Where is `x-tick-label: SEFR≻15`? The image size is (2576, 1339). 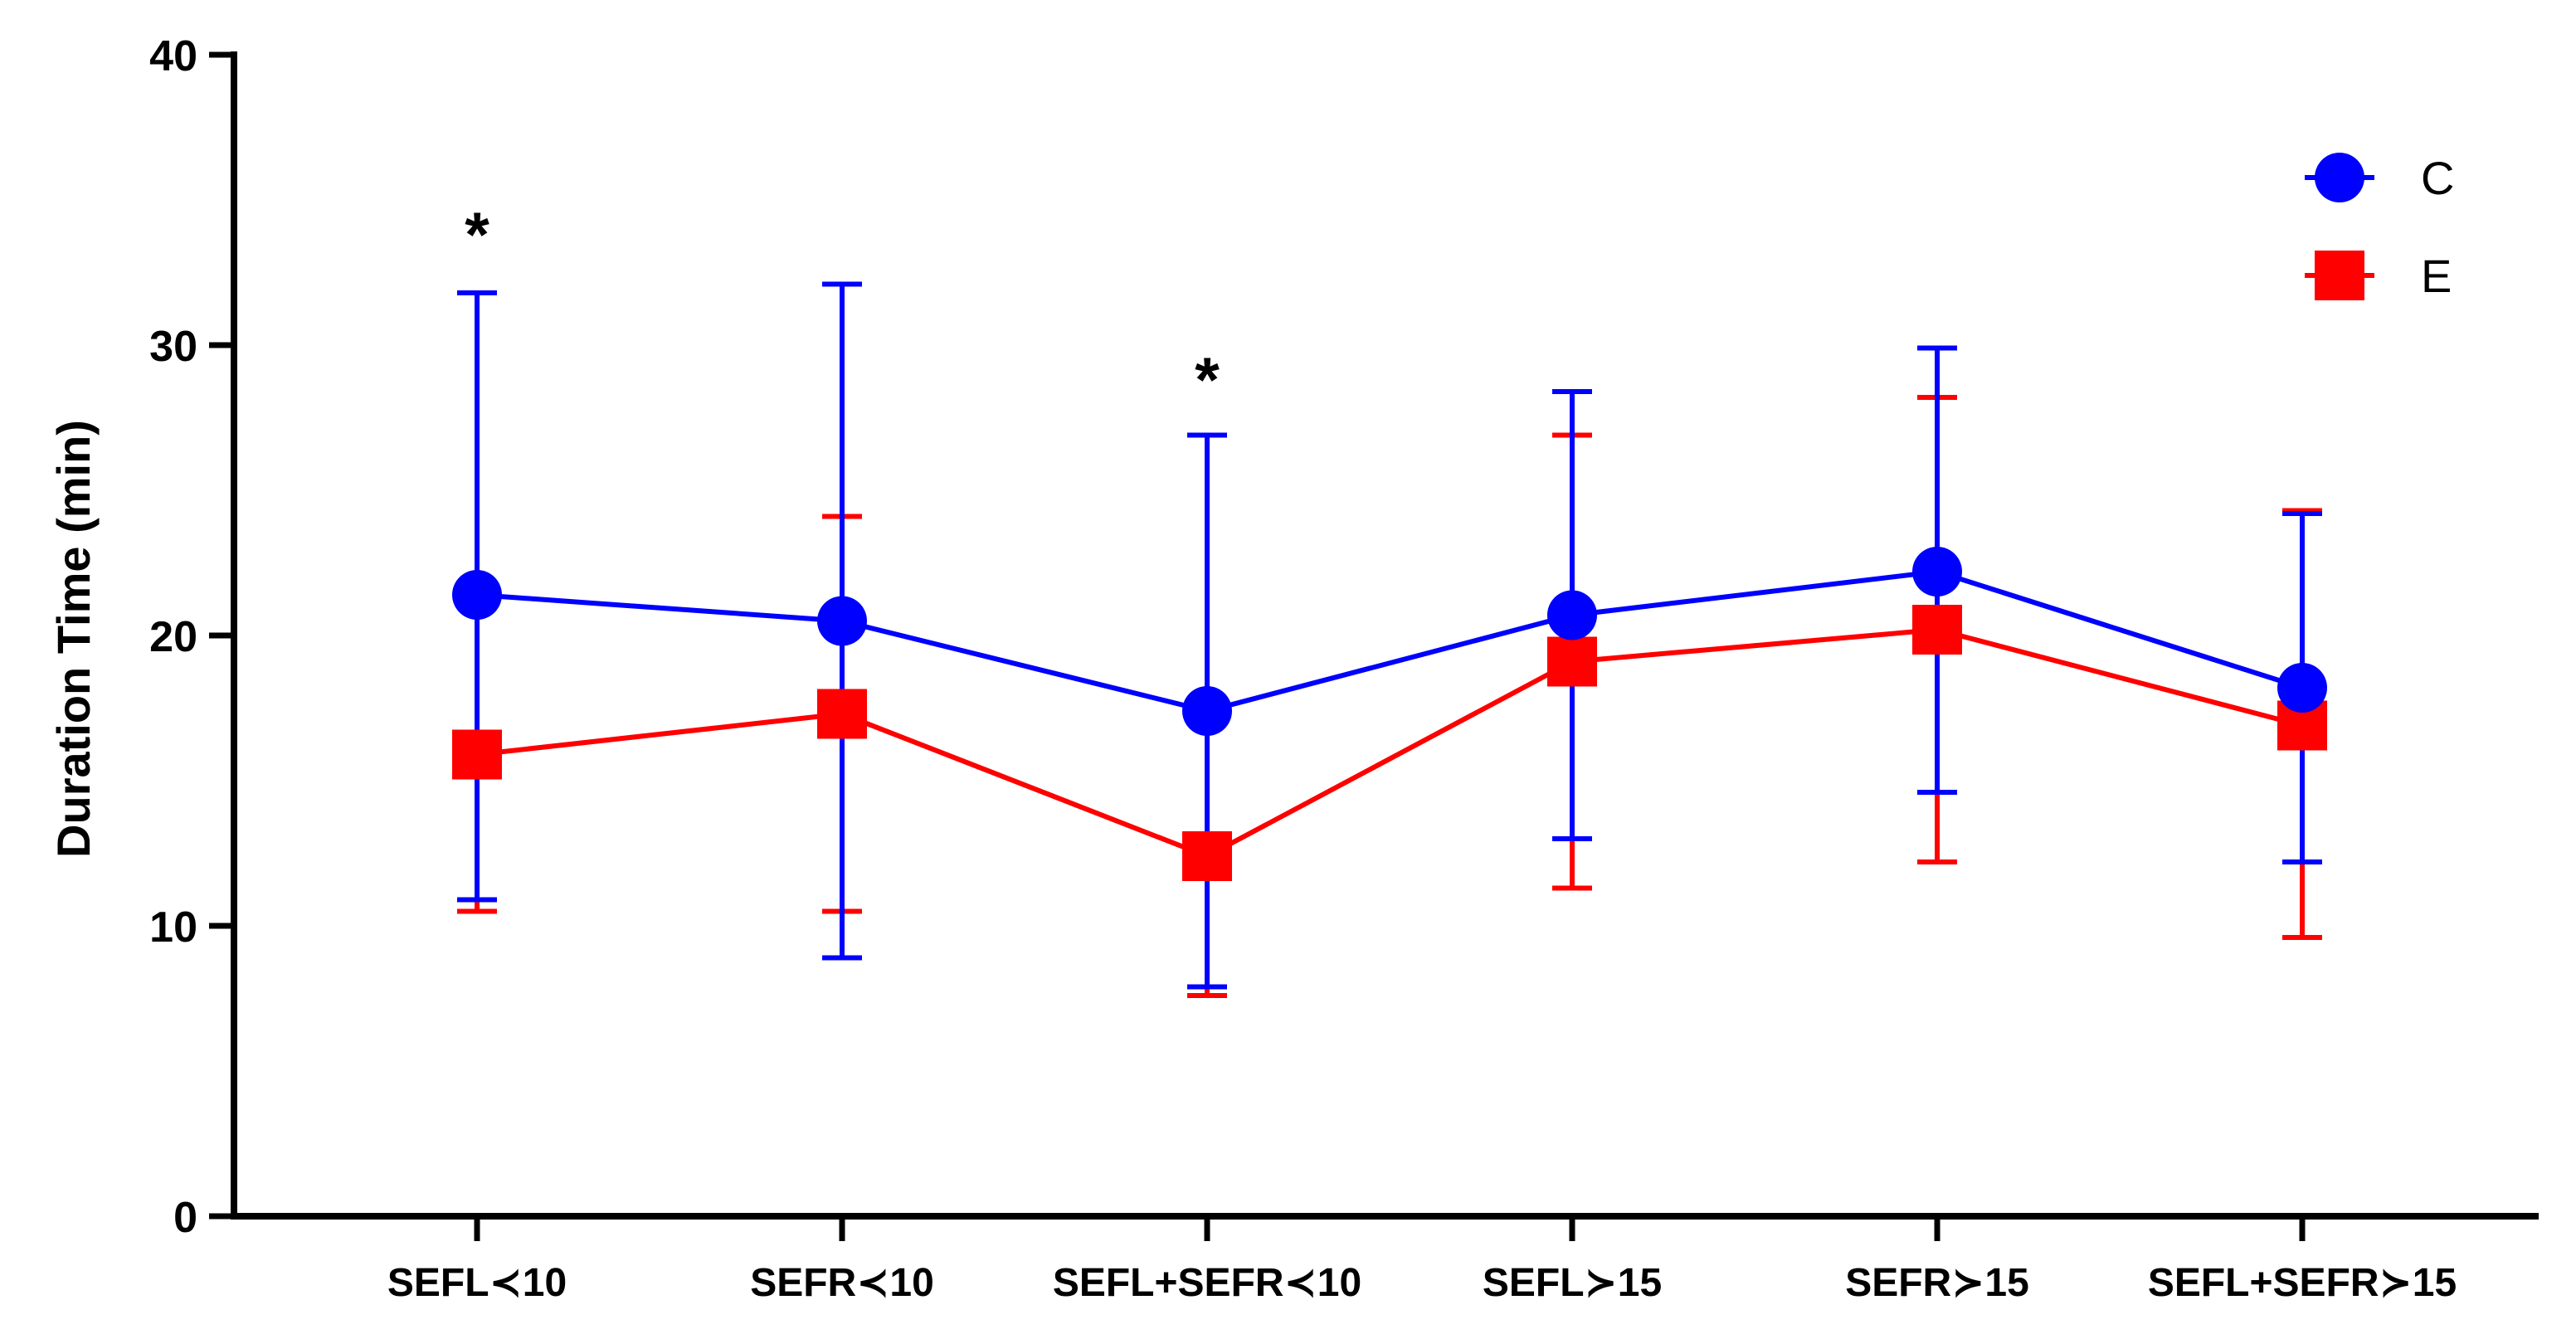
x-tick-label: SEFR≻15 is located at coordinates (1937, 1283).